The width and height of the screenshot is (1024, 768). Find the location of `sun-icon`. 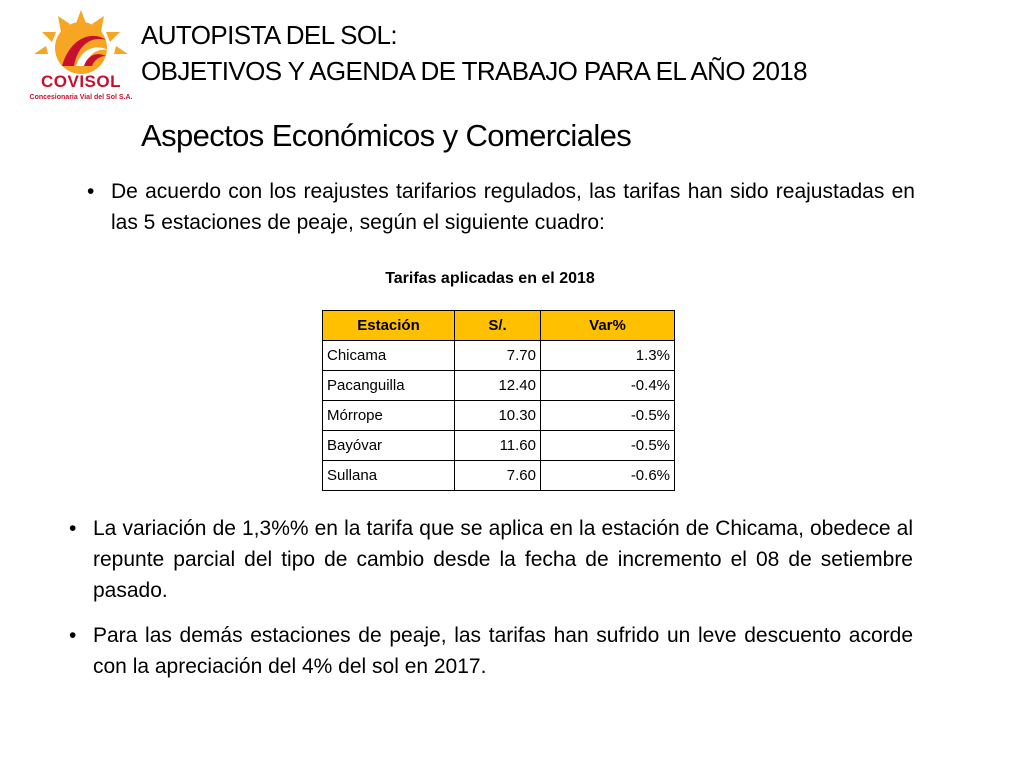

sun-icon is located at coordinates (81, 42).